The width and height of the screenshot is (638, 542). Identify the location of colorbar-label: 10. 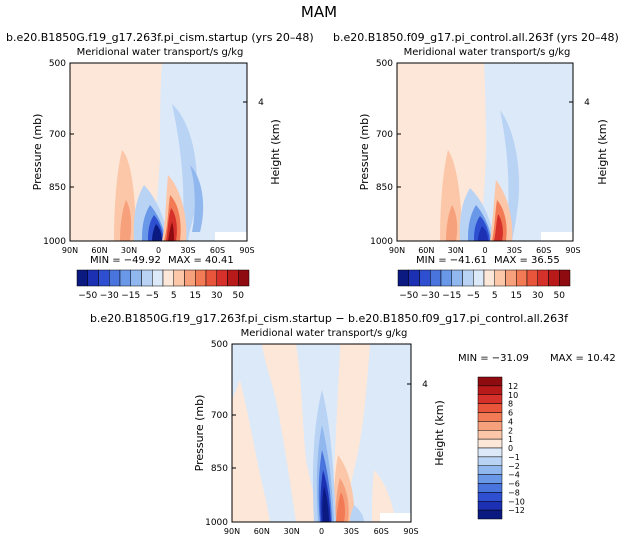
(513, 395).